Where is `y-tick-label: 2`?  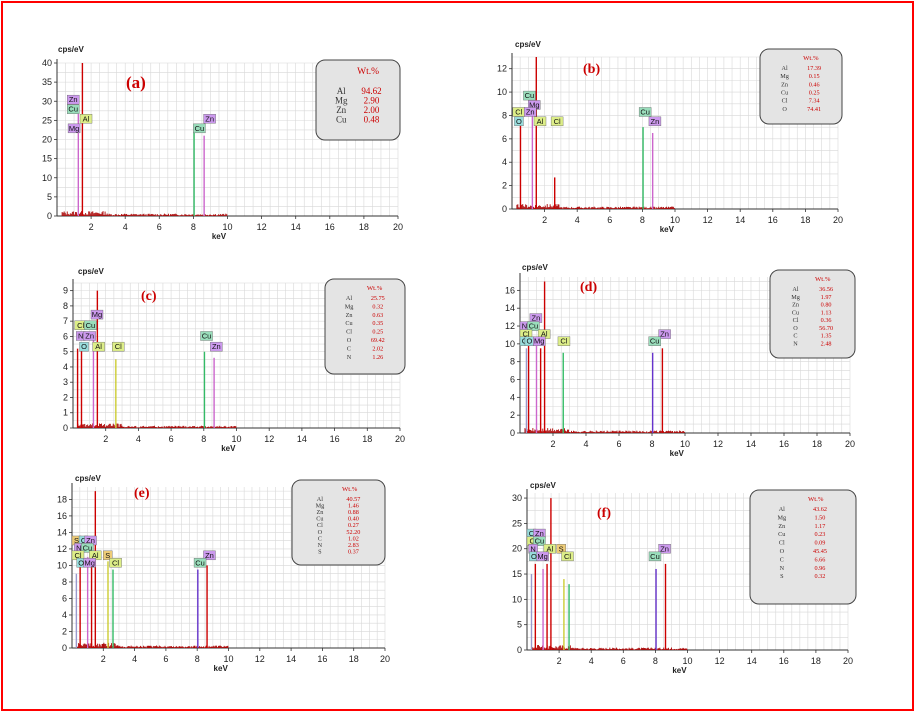 y-tick-label: 2 is located at coordinates (504, 186).